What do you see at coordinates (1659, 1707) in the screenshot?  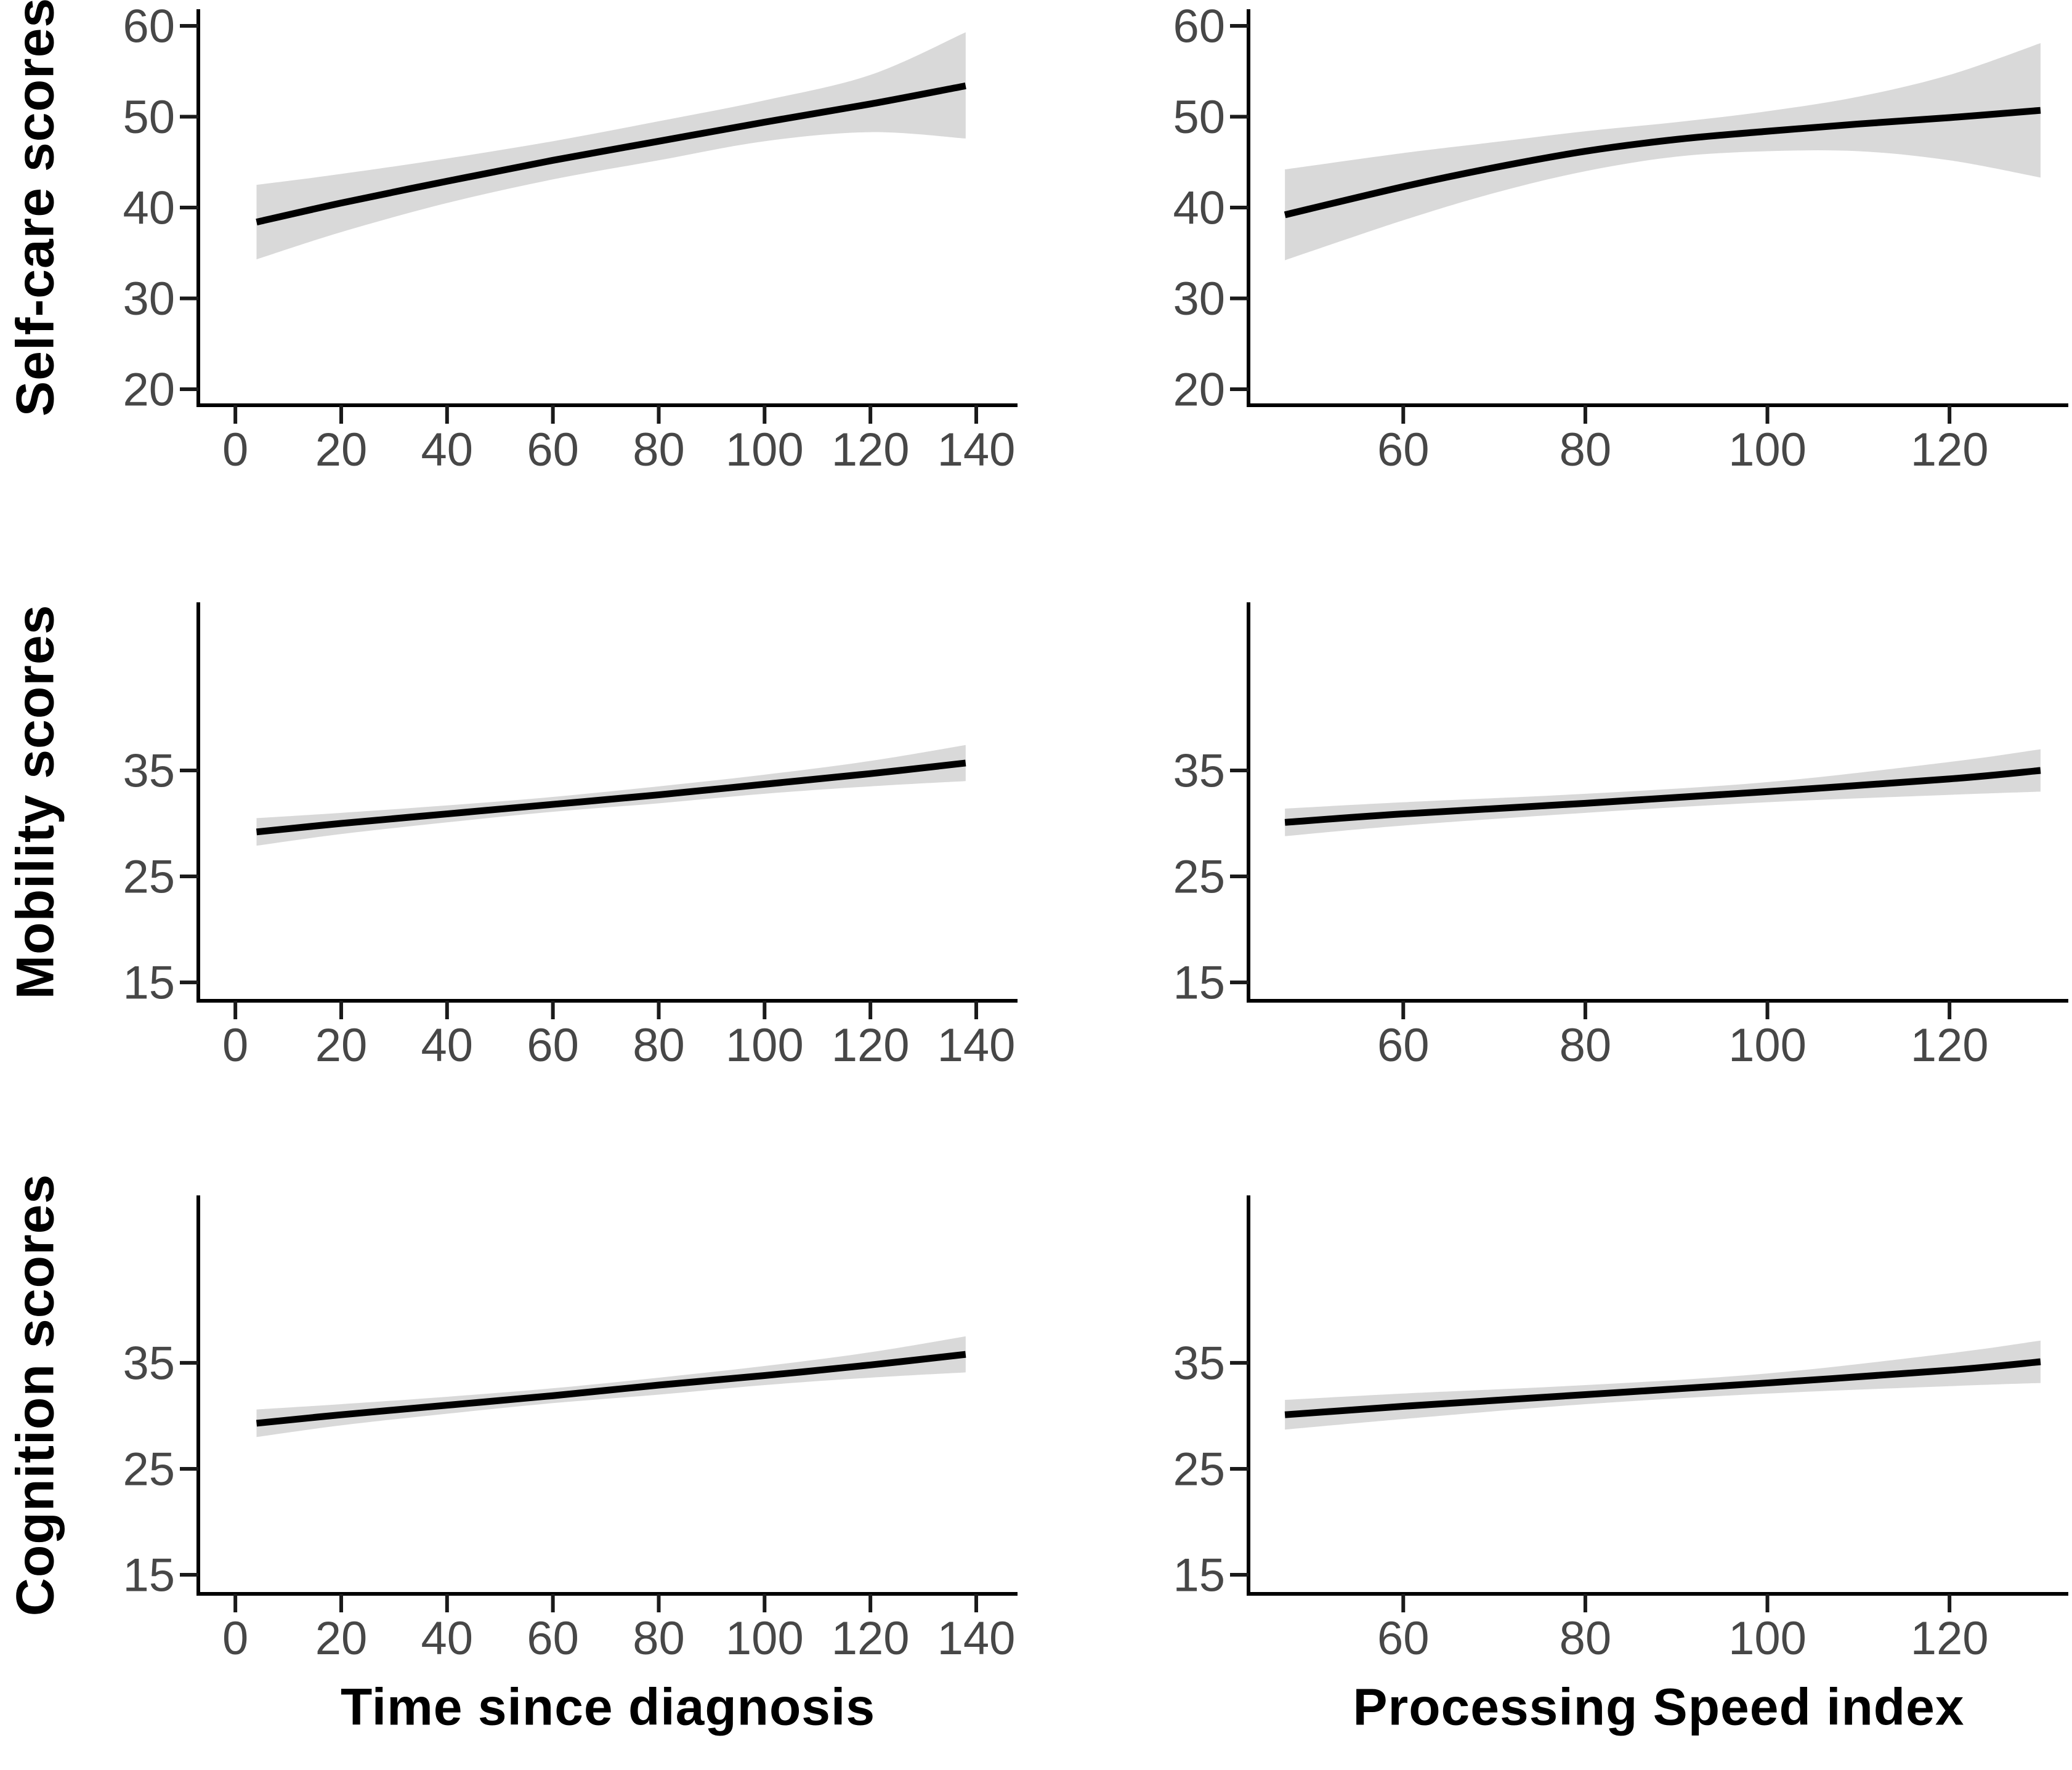 I see `x-axis-title-processing-speed-index: Processing Speed index` at bounding box center [1659, 1707].